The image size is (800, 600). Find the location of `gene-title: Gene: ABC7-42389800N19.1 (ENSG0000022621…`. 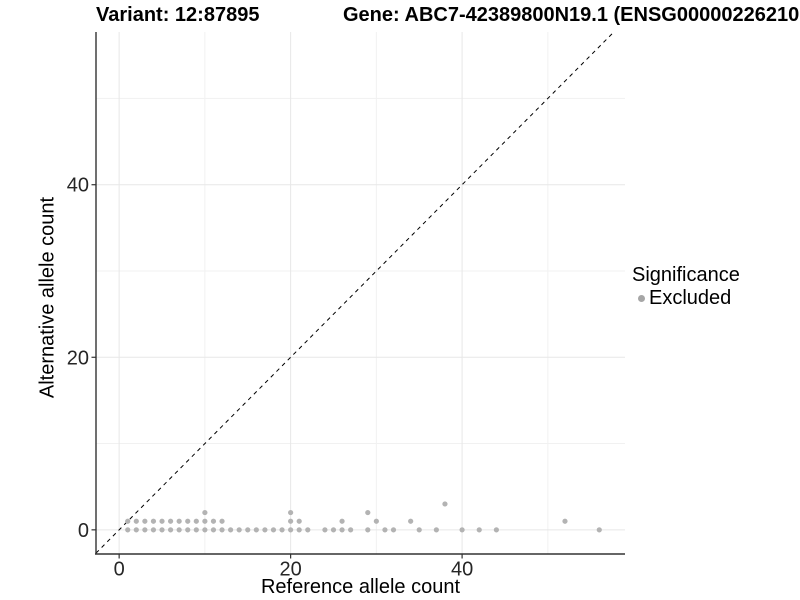

gene-title: Gene: ABC7-42389800N19.1 (ENSG0000022621… is located at coordinates (571, 15).